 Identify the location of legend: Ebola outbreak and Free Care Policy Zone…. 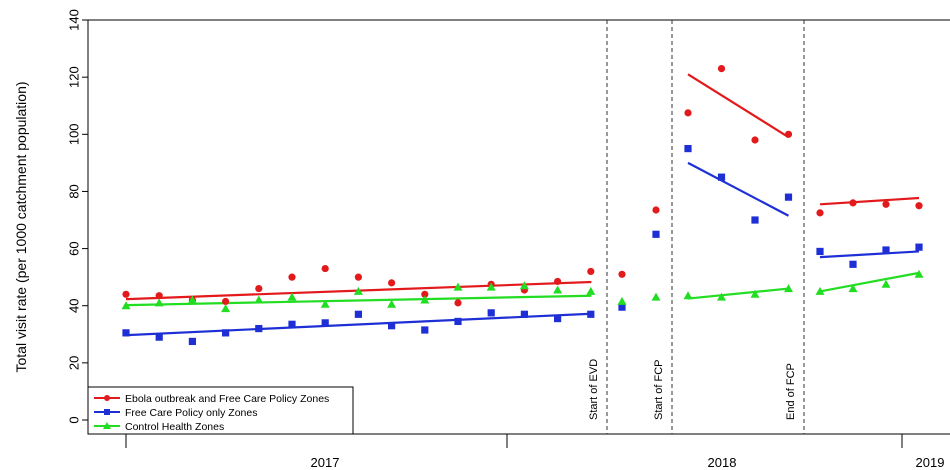
(220, 410).